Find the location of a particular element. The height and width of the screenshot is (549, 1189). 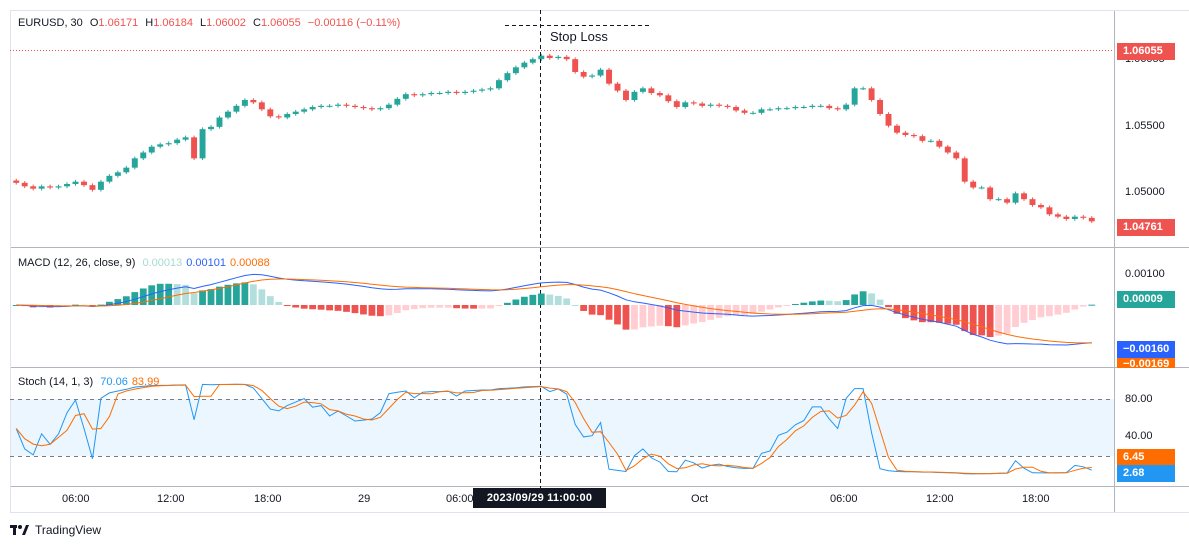

macd-hist-value: 0.00013 is located at coordinates (162, 263).